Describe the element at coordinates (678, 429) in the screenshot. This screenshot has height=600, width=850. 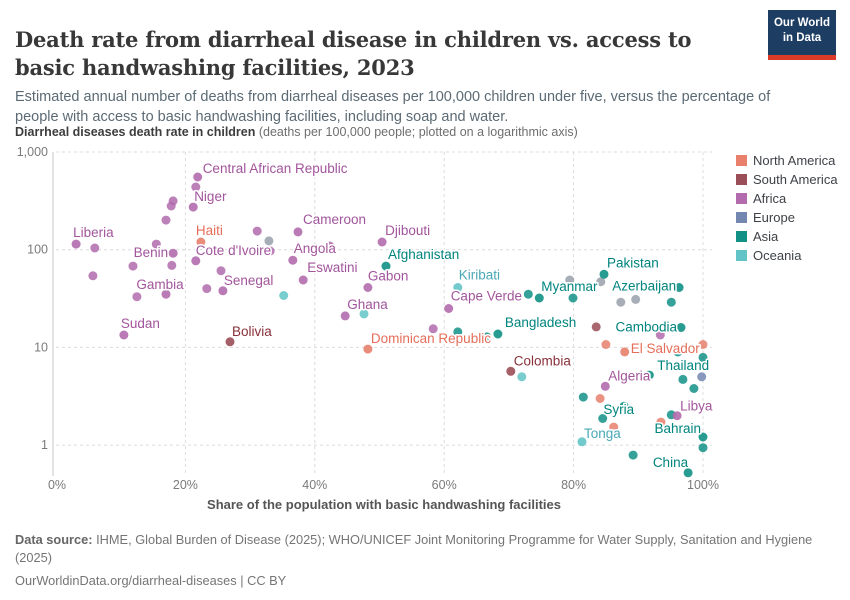
I see `country-label-bahrain: Bahrain` at that location.